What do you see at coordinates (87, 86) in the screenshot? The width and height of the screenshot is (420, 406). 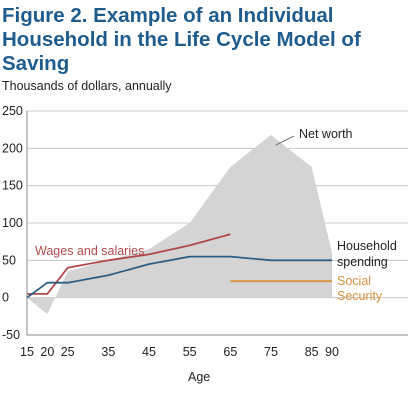 I see `y-axis-label: Thousands of dollars, annually` at bounding box center [87, 86].